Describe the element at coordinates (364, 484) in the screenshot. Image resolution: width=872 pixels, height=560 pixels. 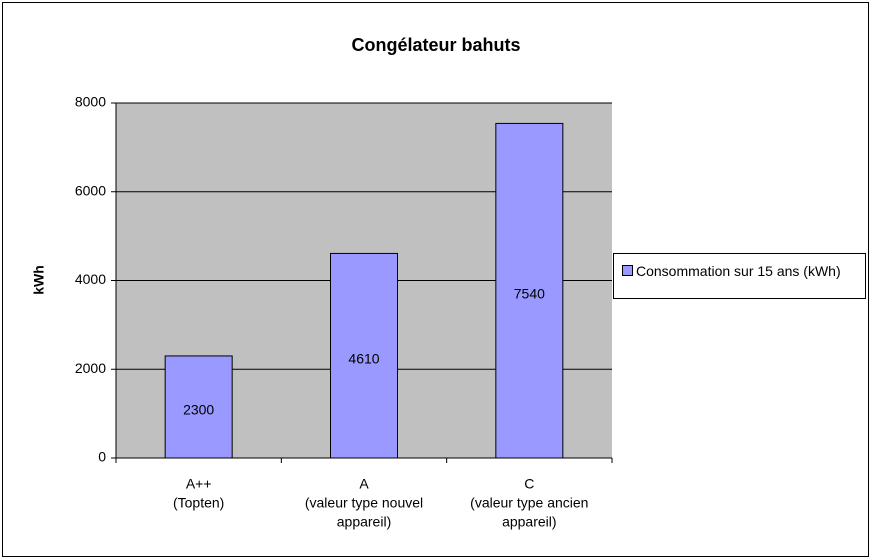
I see `x-tick-label: A` at that location.